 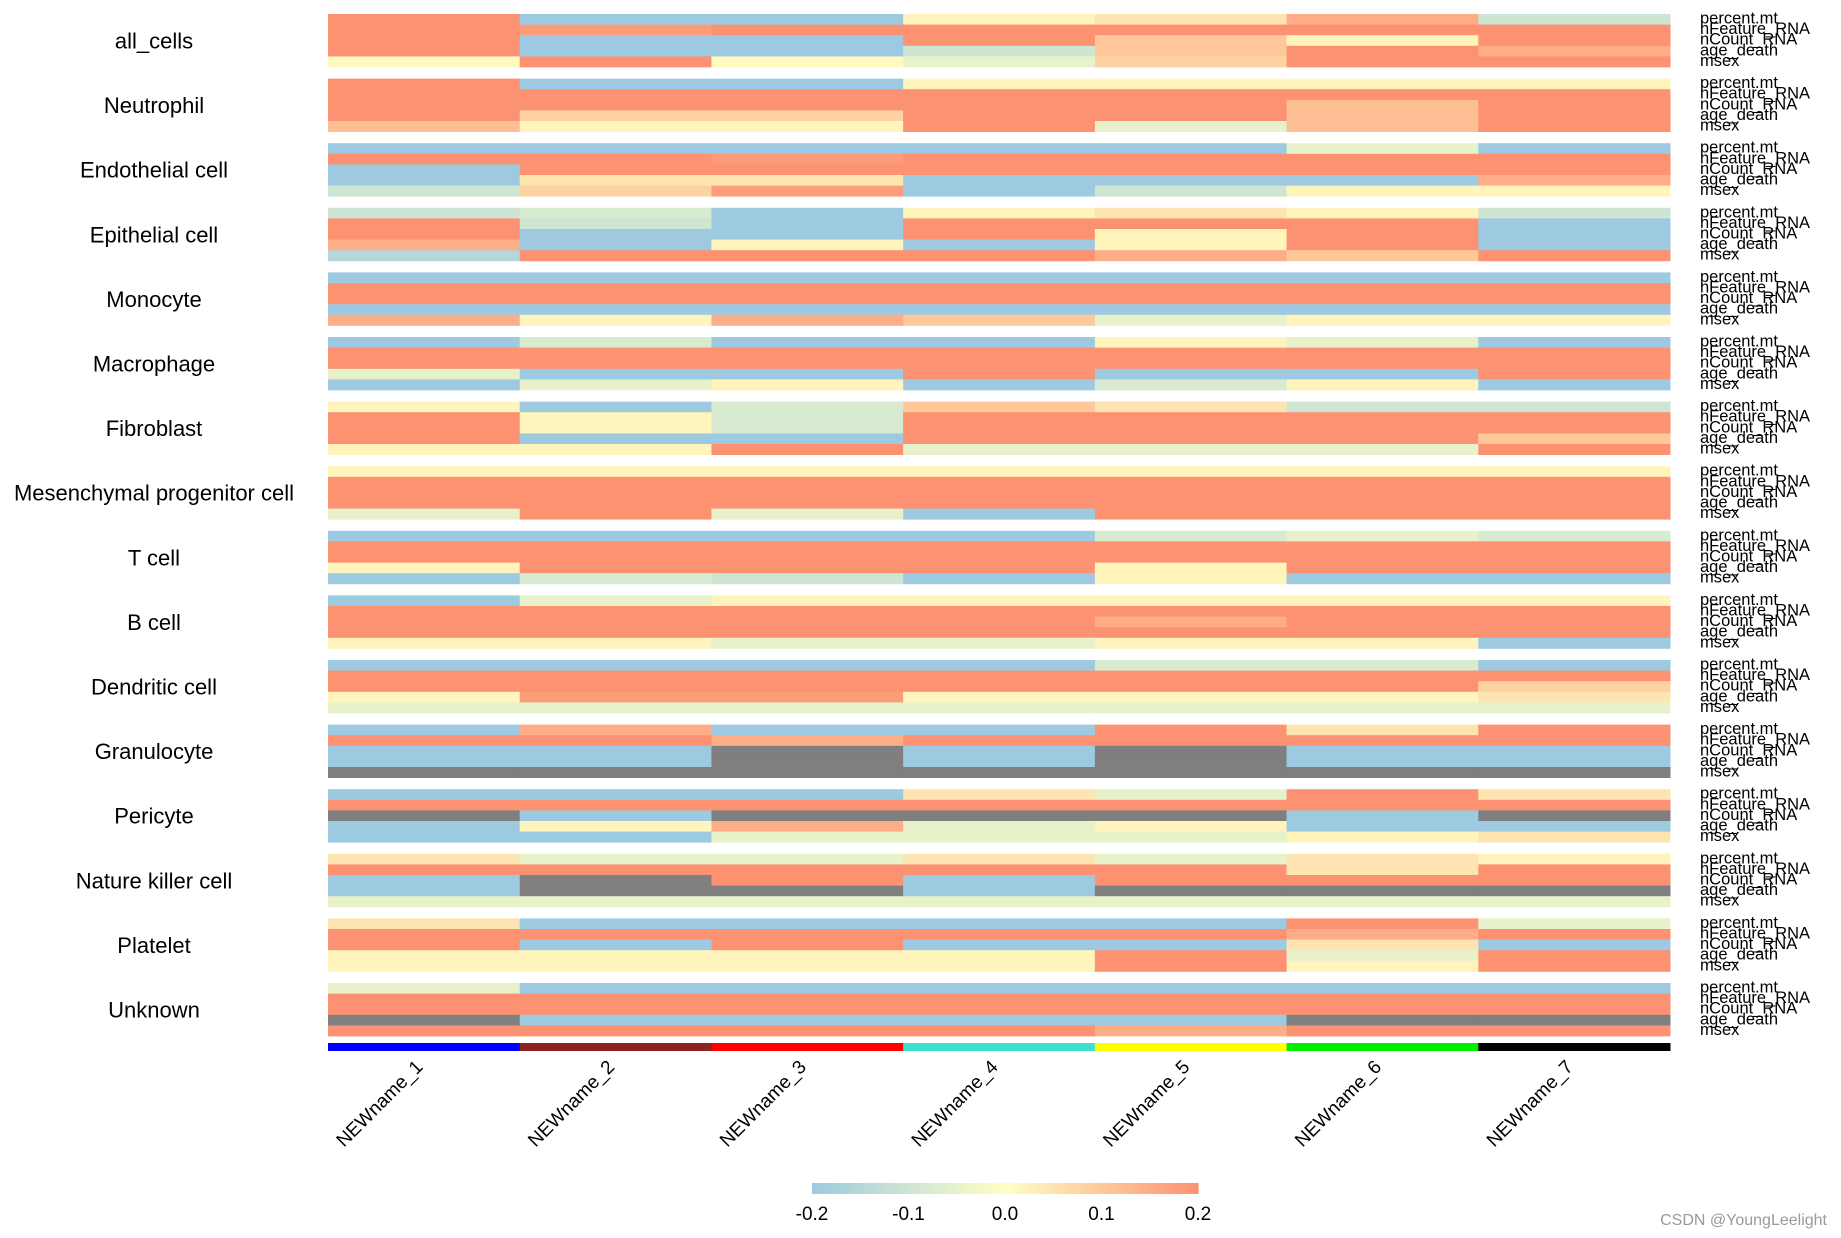 What do you see at coordinates (154, 687) in the screenshot?
I see `group-label: Dendritic cell` at bounding box center [154, 687].